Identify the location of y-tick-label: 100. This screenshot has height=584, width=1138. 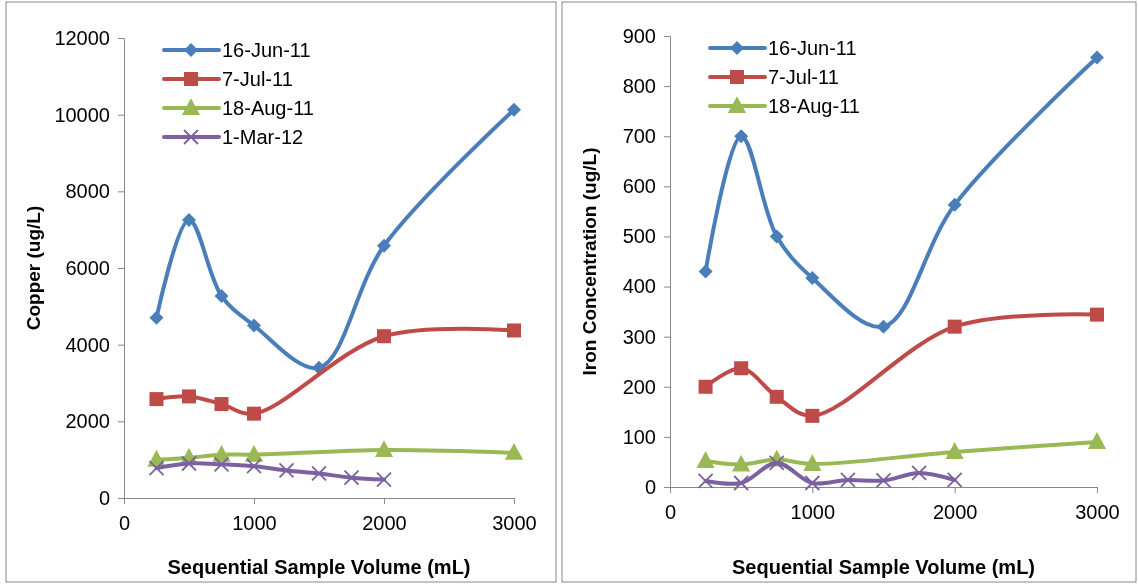
(639, 436).